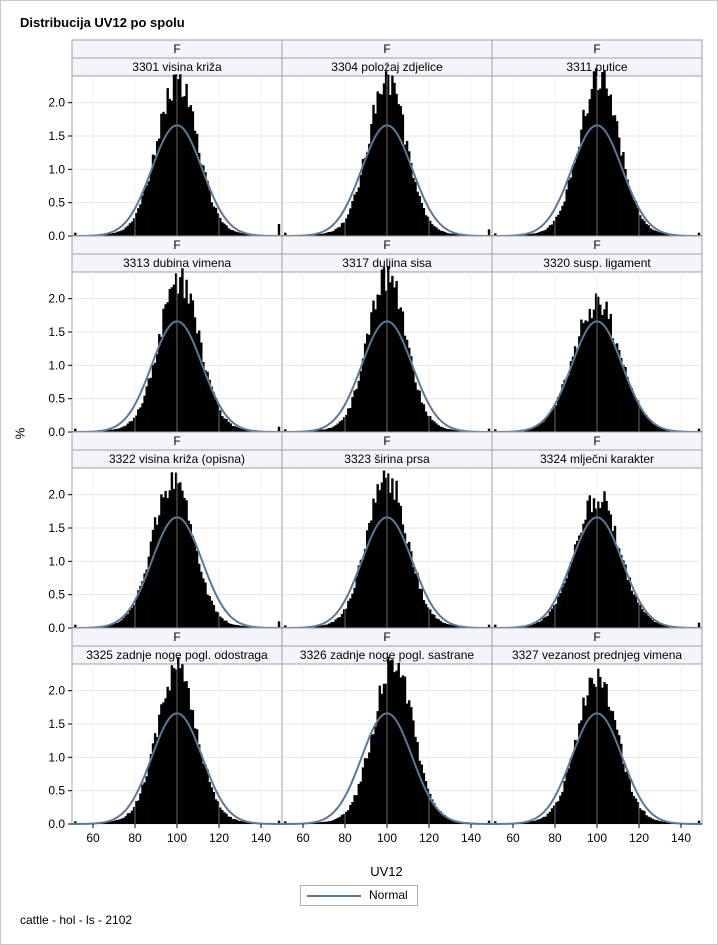 This screenshot has width=718, height=945. I want to click on strip-trait-label: 3313 dubina vimena, so click(177, 263).